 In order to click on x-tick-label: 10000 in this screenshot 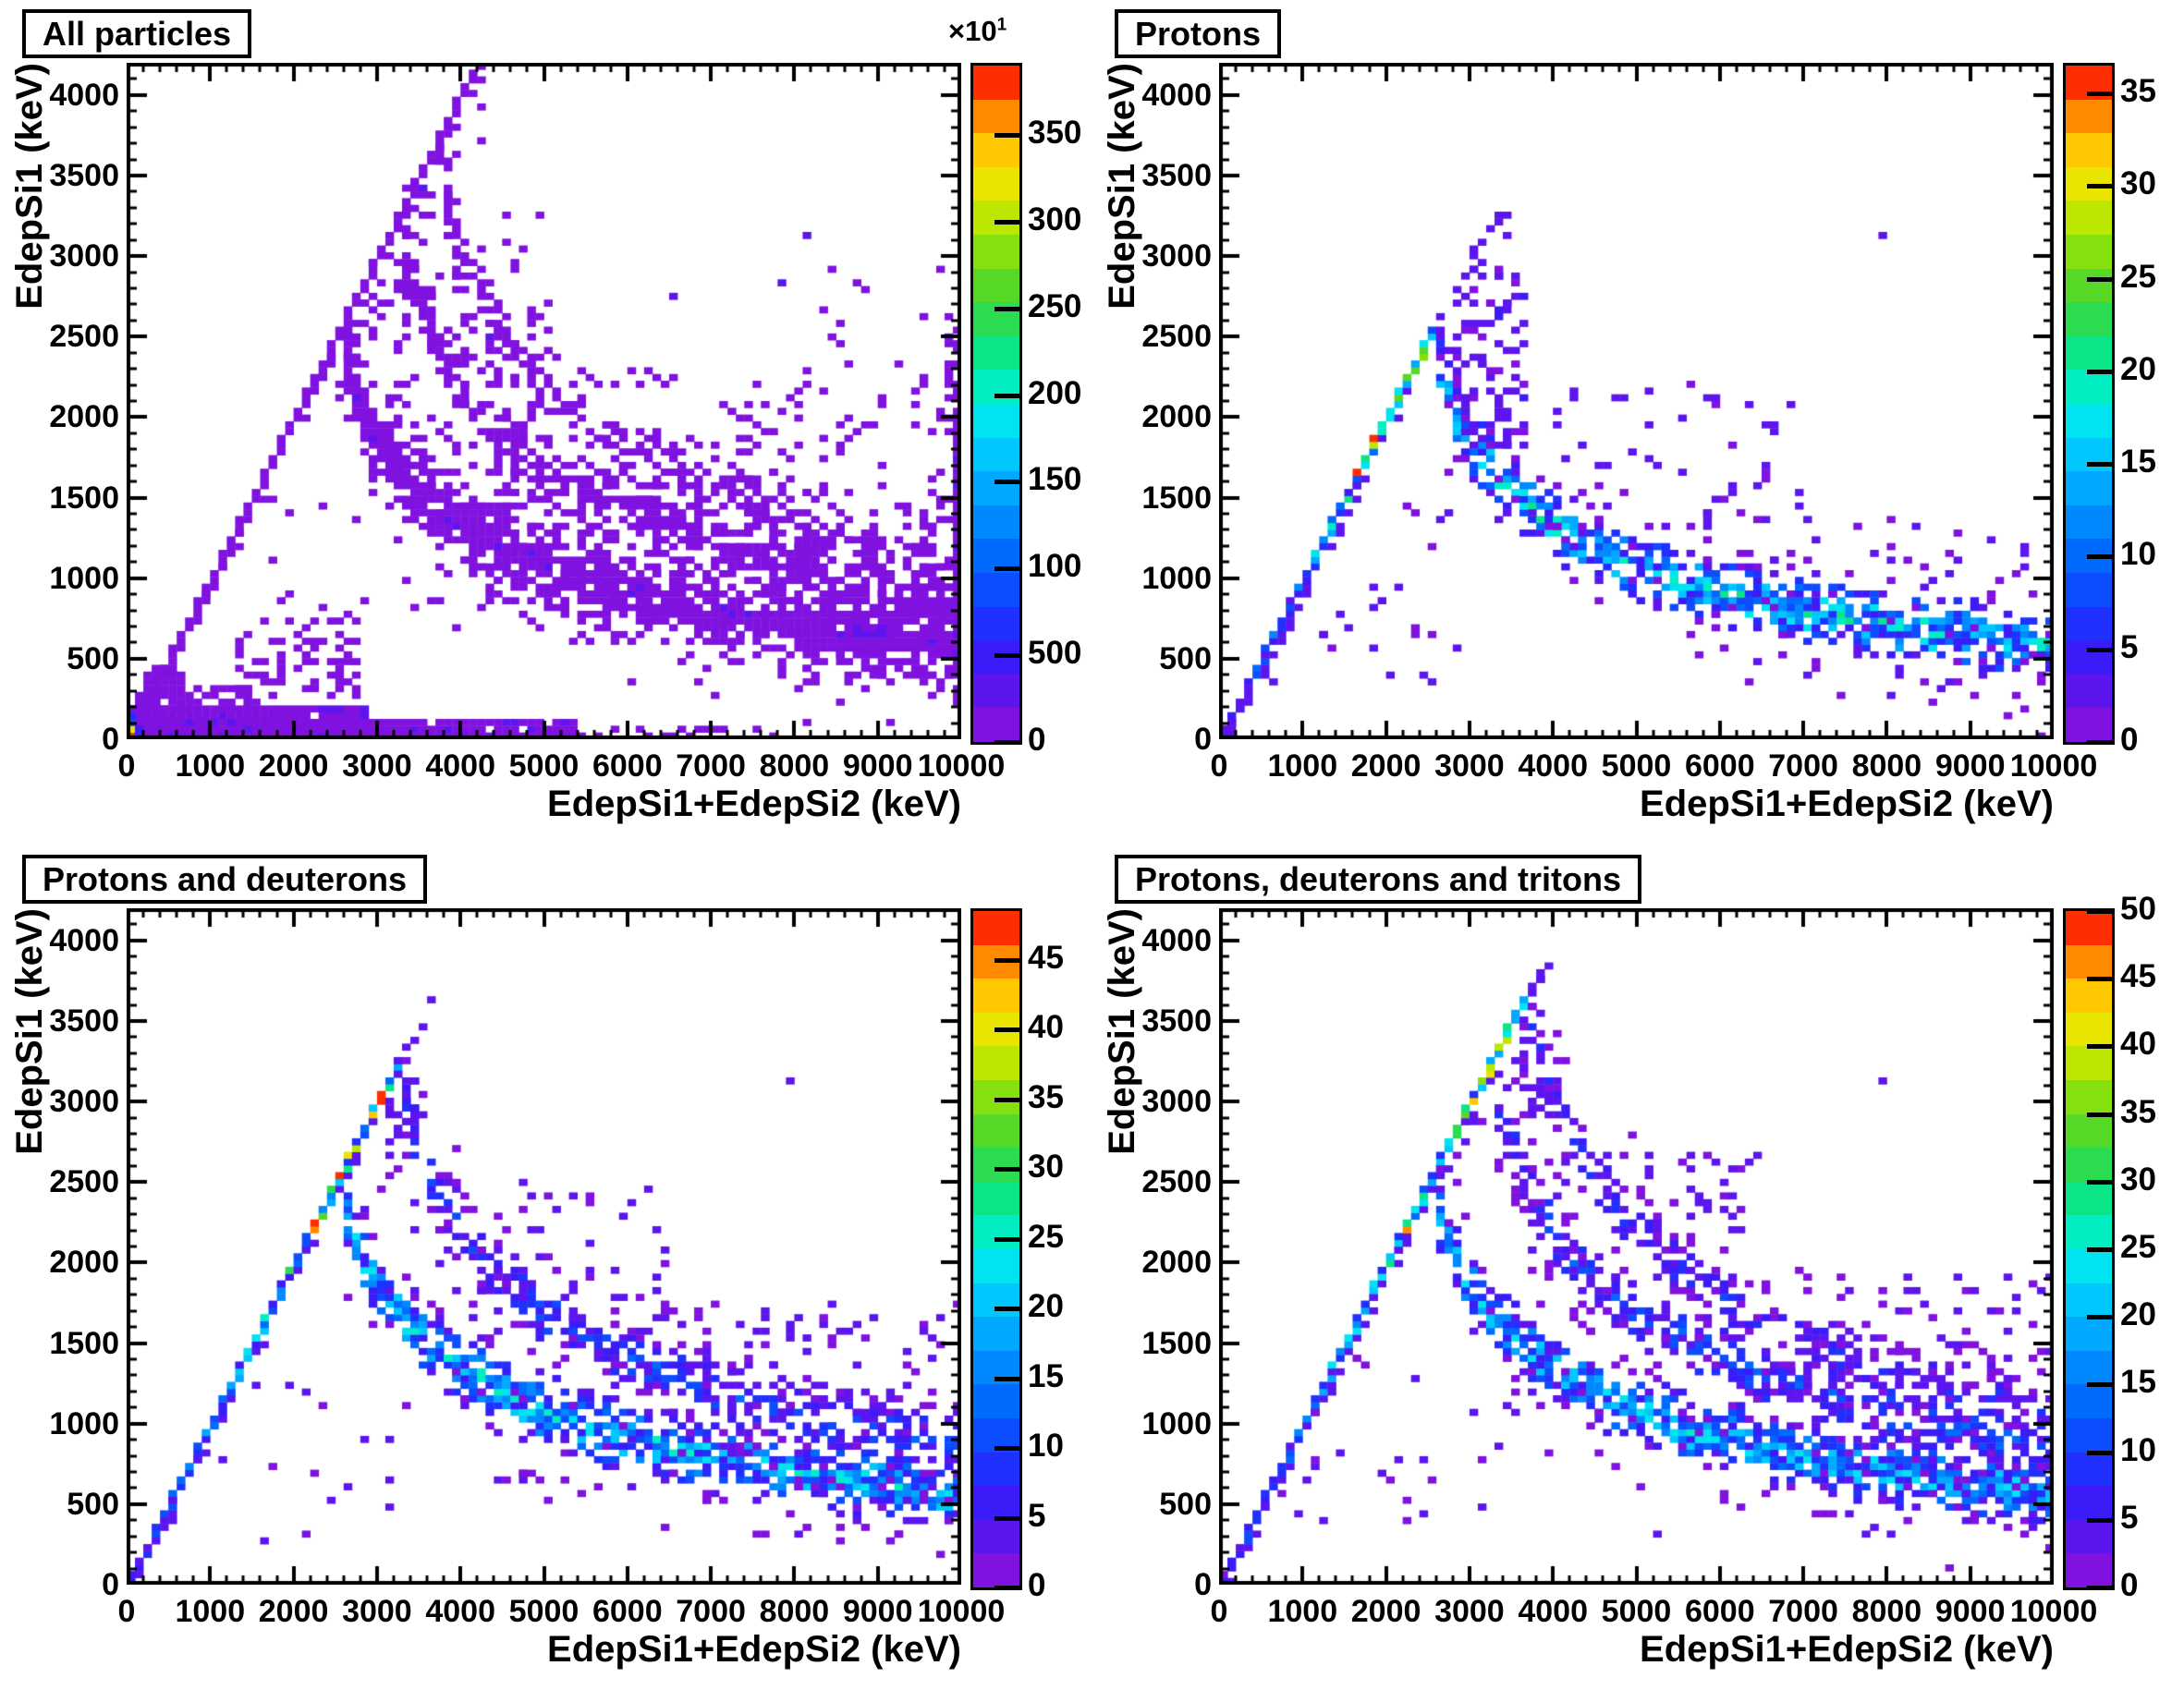, I will do `click(2053, 766)`.